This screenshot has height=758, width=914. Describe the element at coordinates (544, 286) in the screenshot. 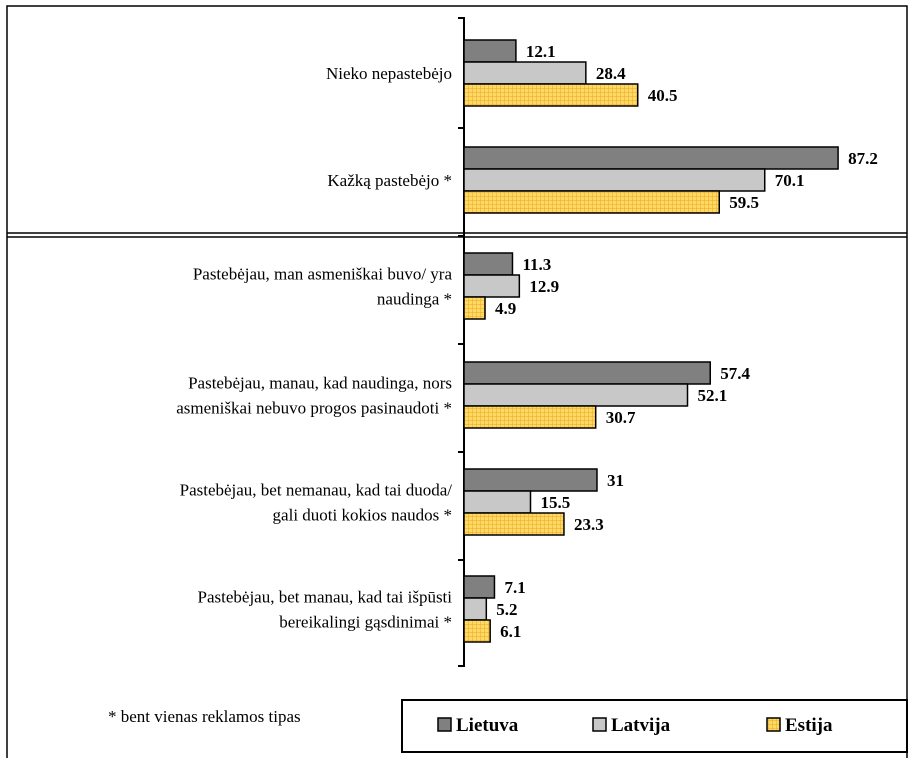

I see `data-label-latvija: 12.9` at that location.